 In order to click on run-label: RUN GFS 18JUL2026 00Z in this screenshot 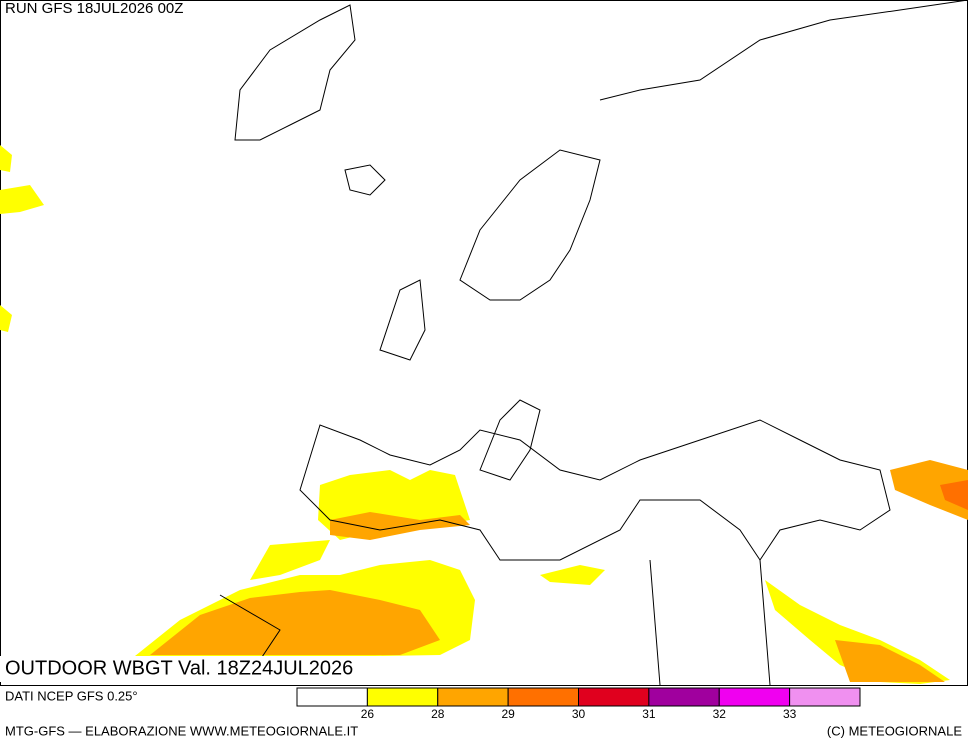, I will do `click(94, 8)`.